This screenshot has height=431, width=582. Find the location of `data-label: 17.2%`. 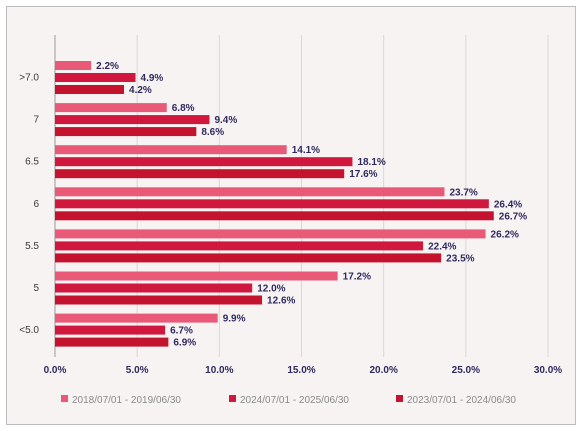

data-label: 17.2% is located at coordinates (357, 277).